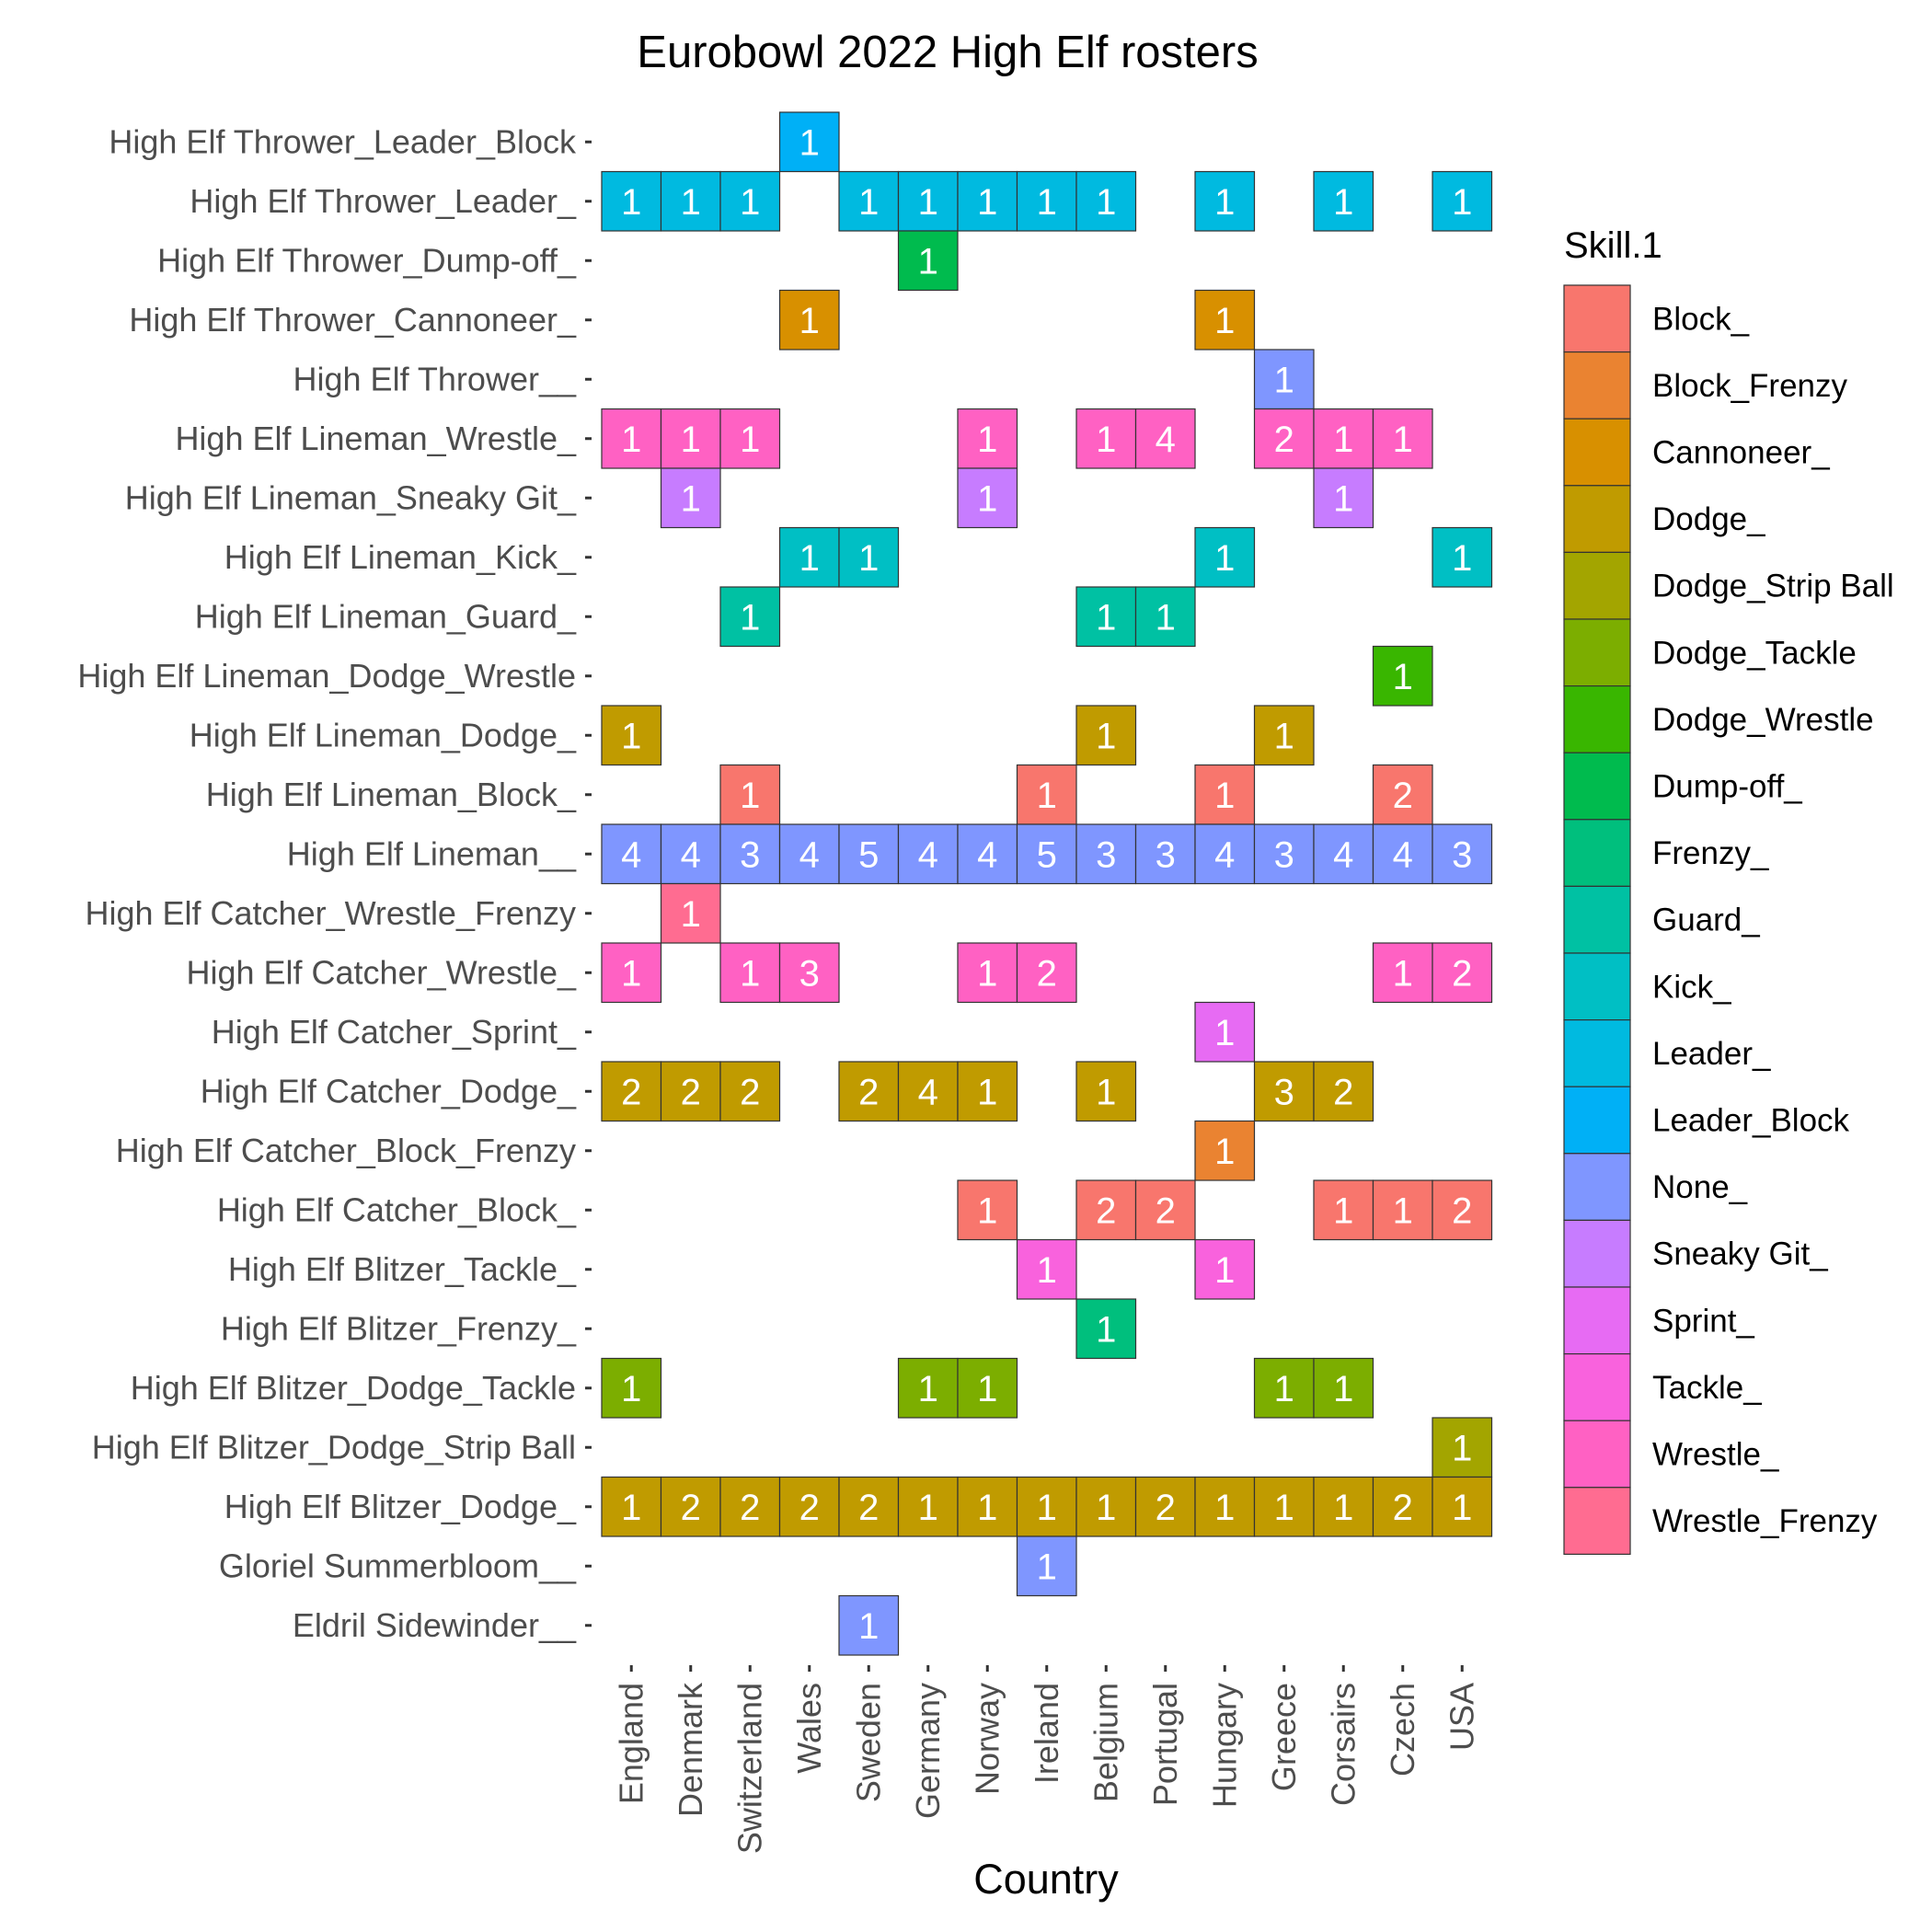 This screenshot has height=1932, width=1932. What do you see at coordinates (389, 1091) in the screenshot?
I see `y-tick-label: High Elf Catcher_Dodge_` at bounding box center [389, 1091].